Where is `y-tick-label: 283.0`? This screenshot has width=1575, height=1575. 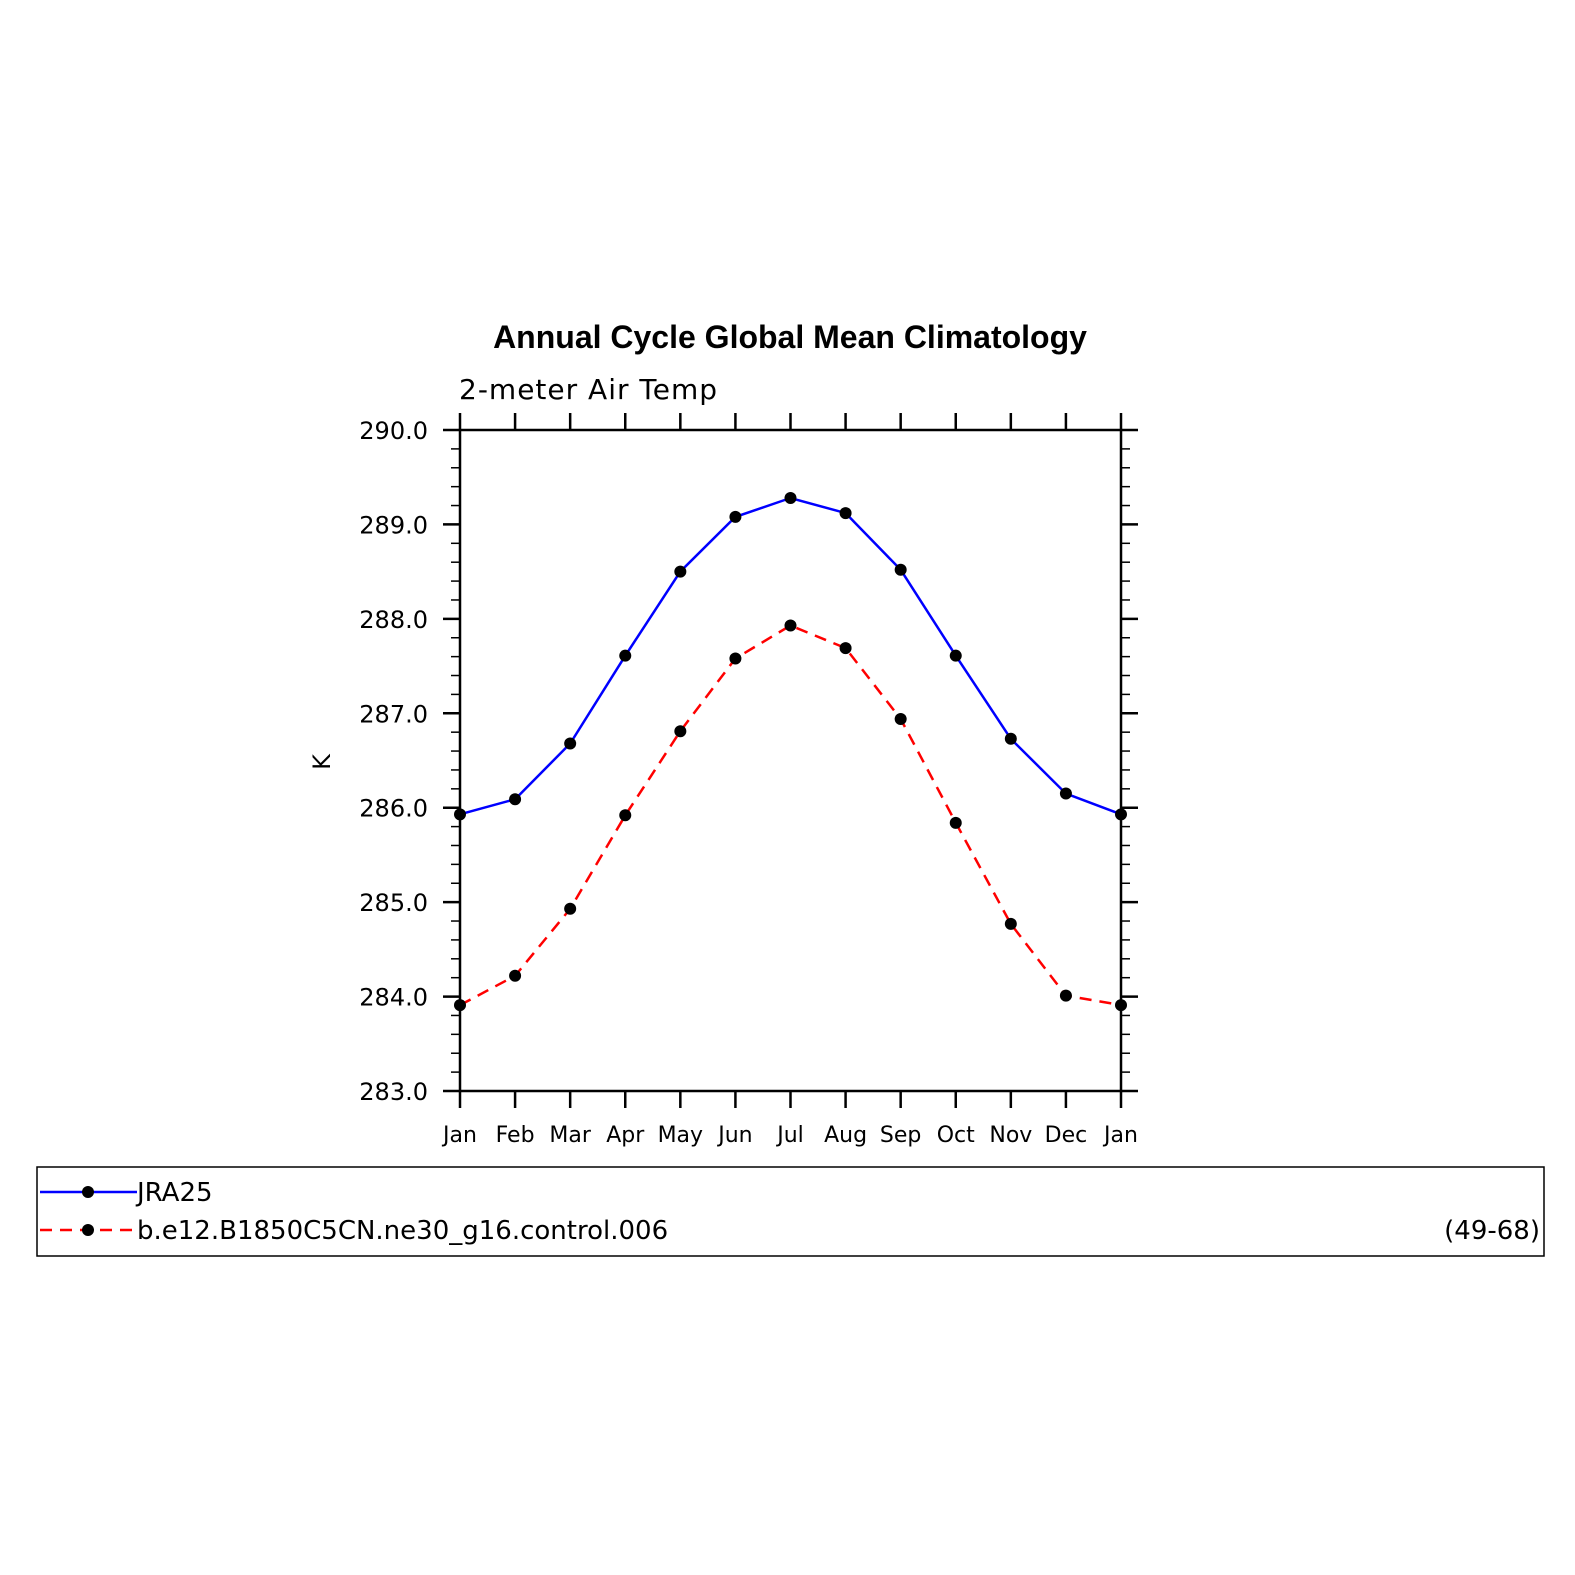 y-tick-label: 283.0 is located at coordinates (393, 1092).